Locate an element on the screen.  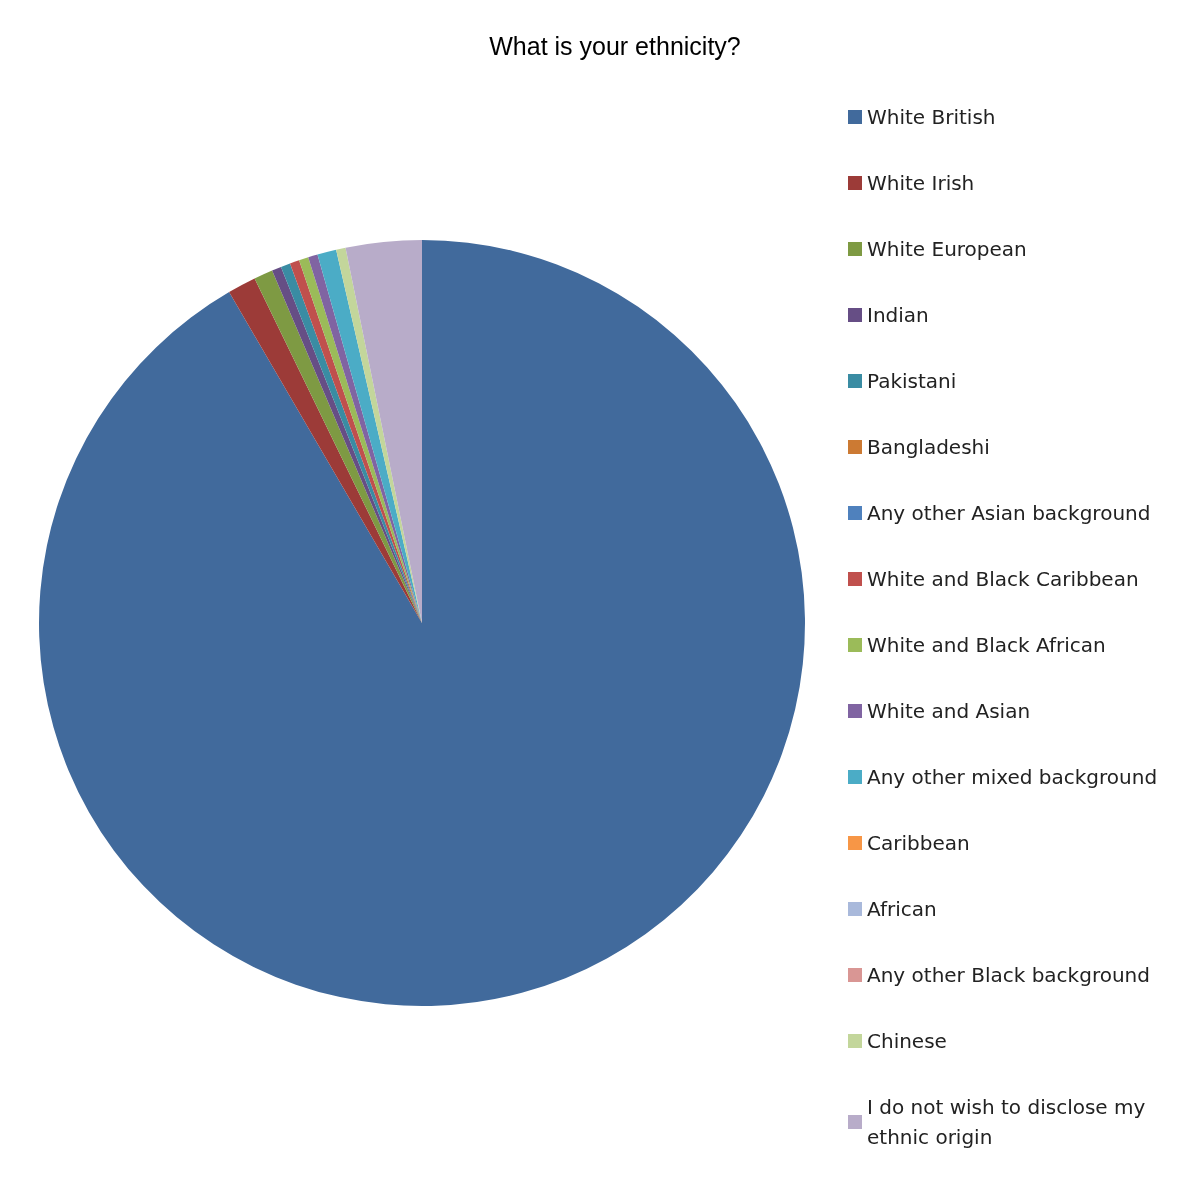
legend-label: Pakistani is located at coordinates (912, 381).